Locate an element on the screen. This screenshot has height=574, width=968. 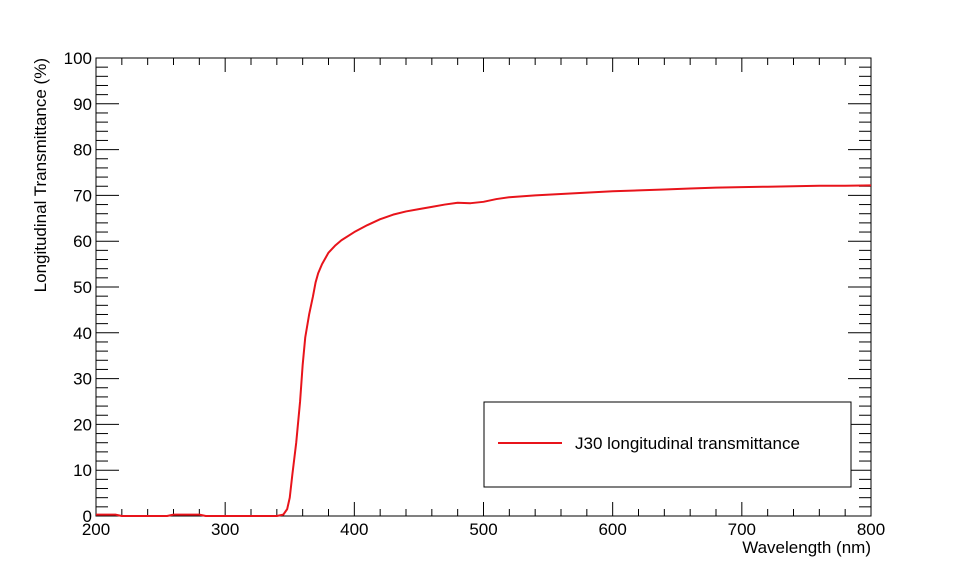
y-tick-label: 0 is located at coordinates (87, 516).